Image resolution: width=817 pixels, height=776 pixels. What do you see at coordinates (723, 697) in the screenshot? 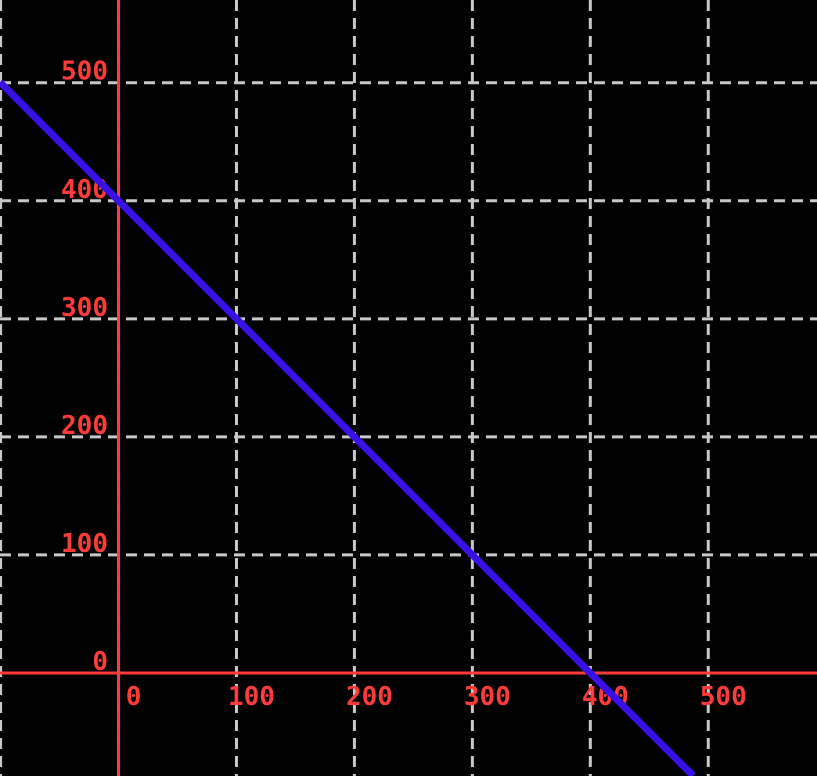
I see `x-tick-label: 500` at bounding box center [723, 697].